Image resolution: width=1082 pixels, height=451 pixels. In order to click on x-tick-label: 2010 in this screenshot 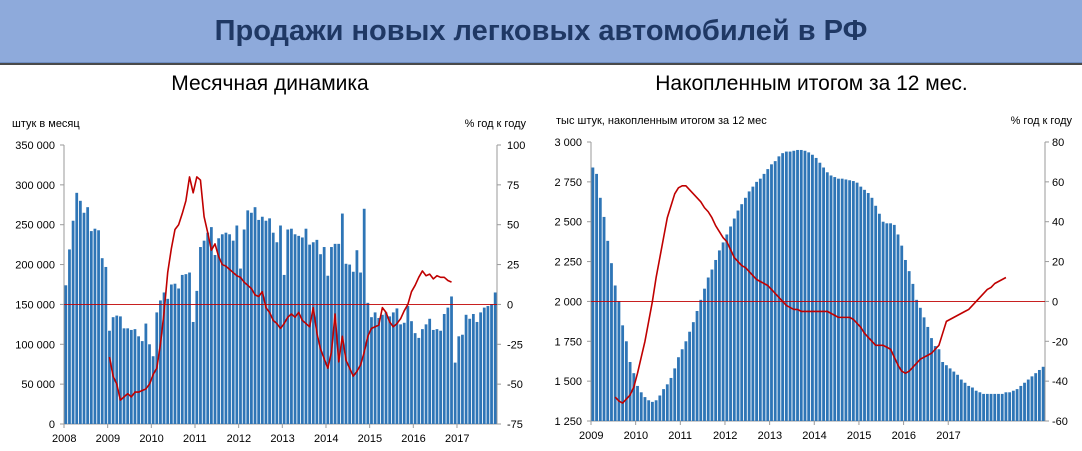, I will do `click(151, 439)`.